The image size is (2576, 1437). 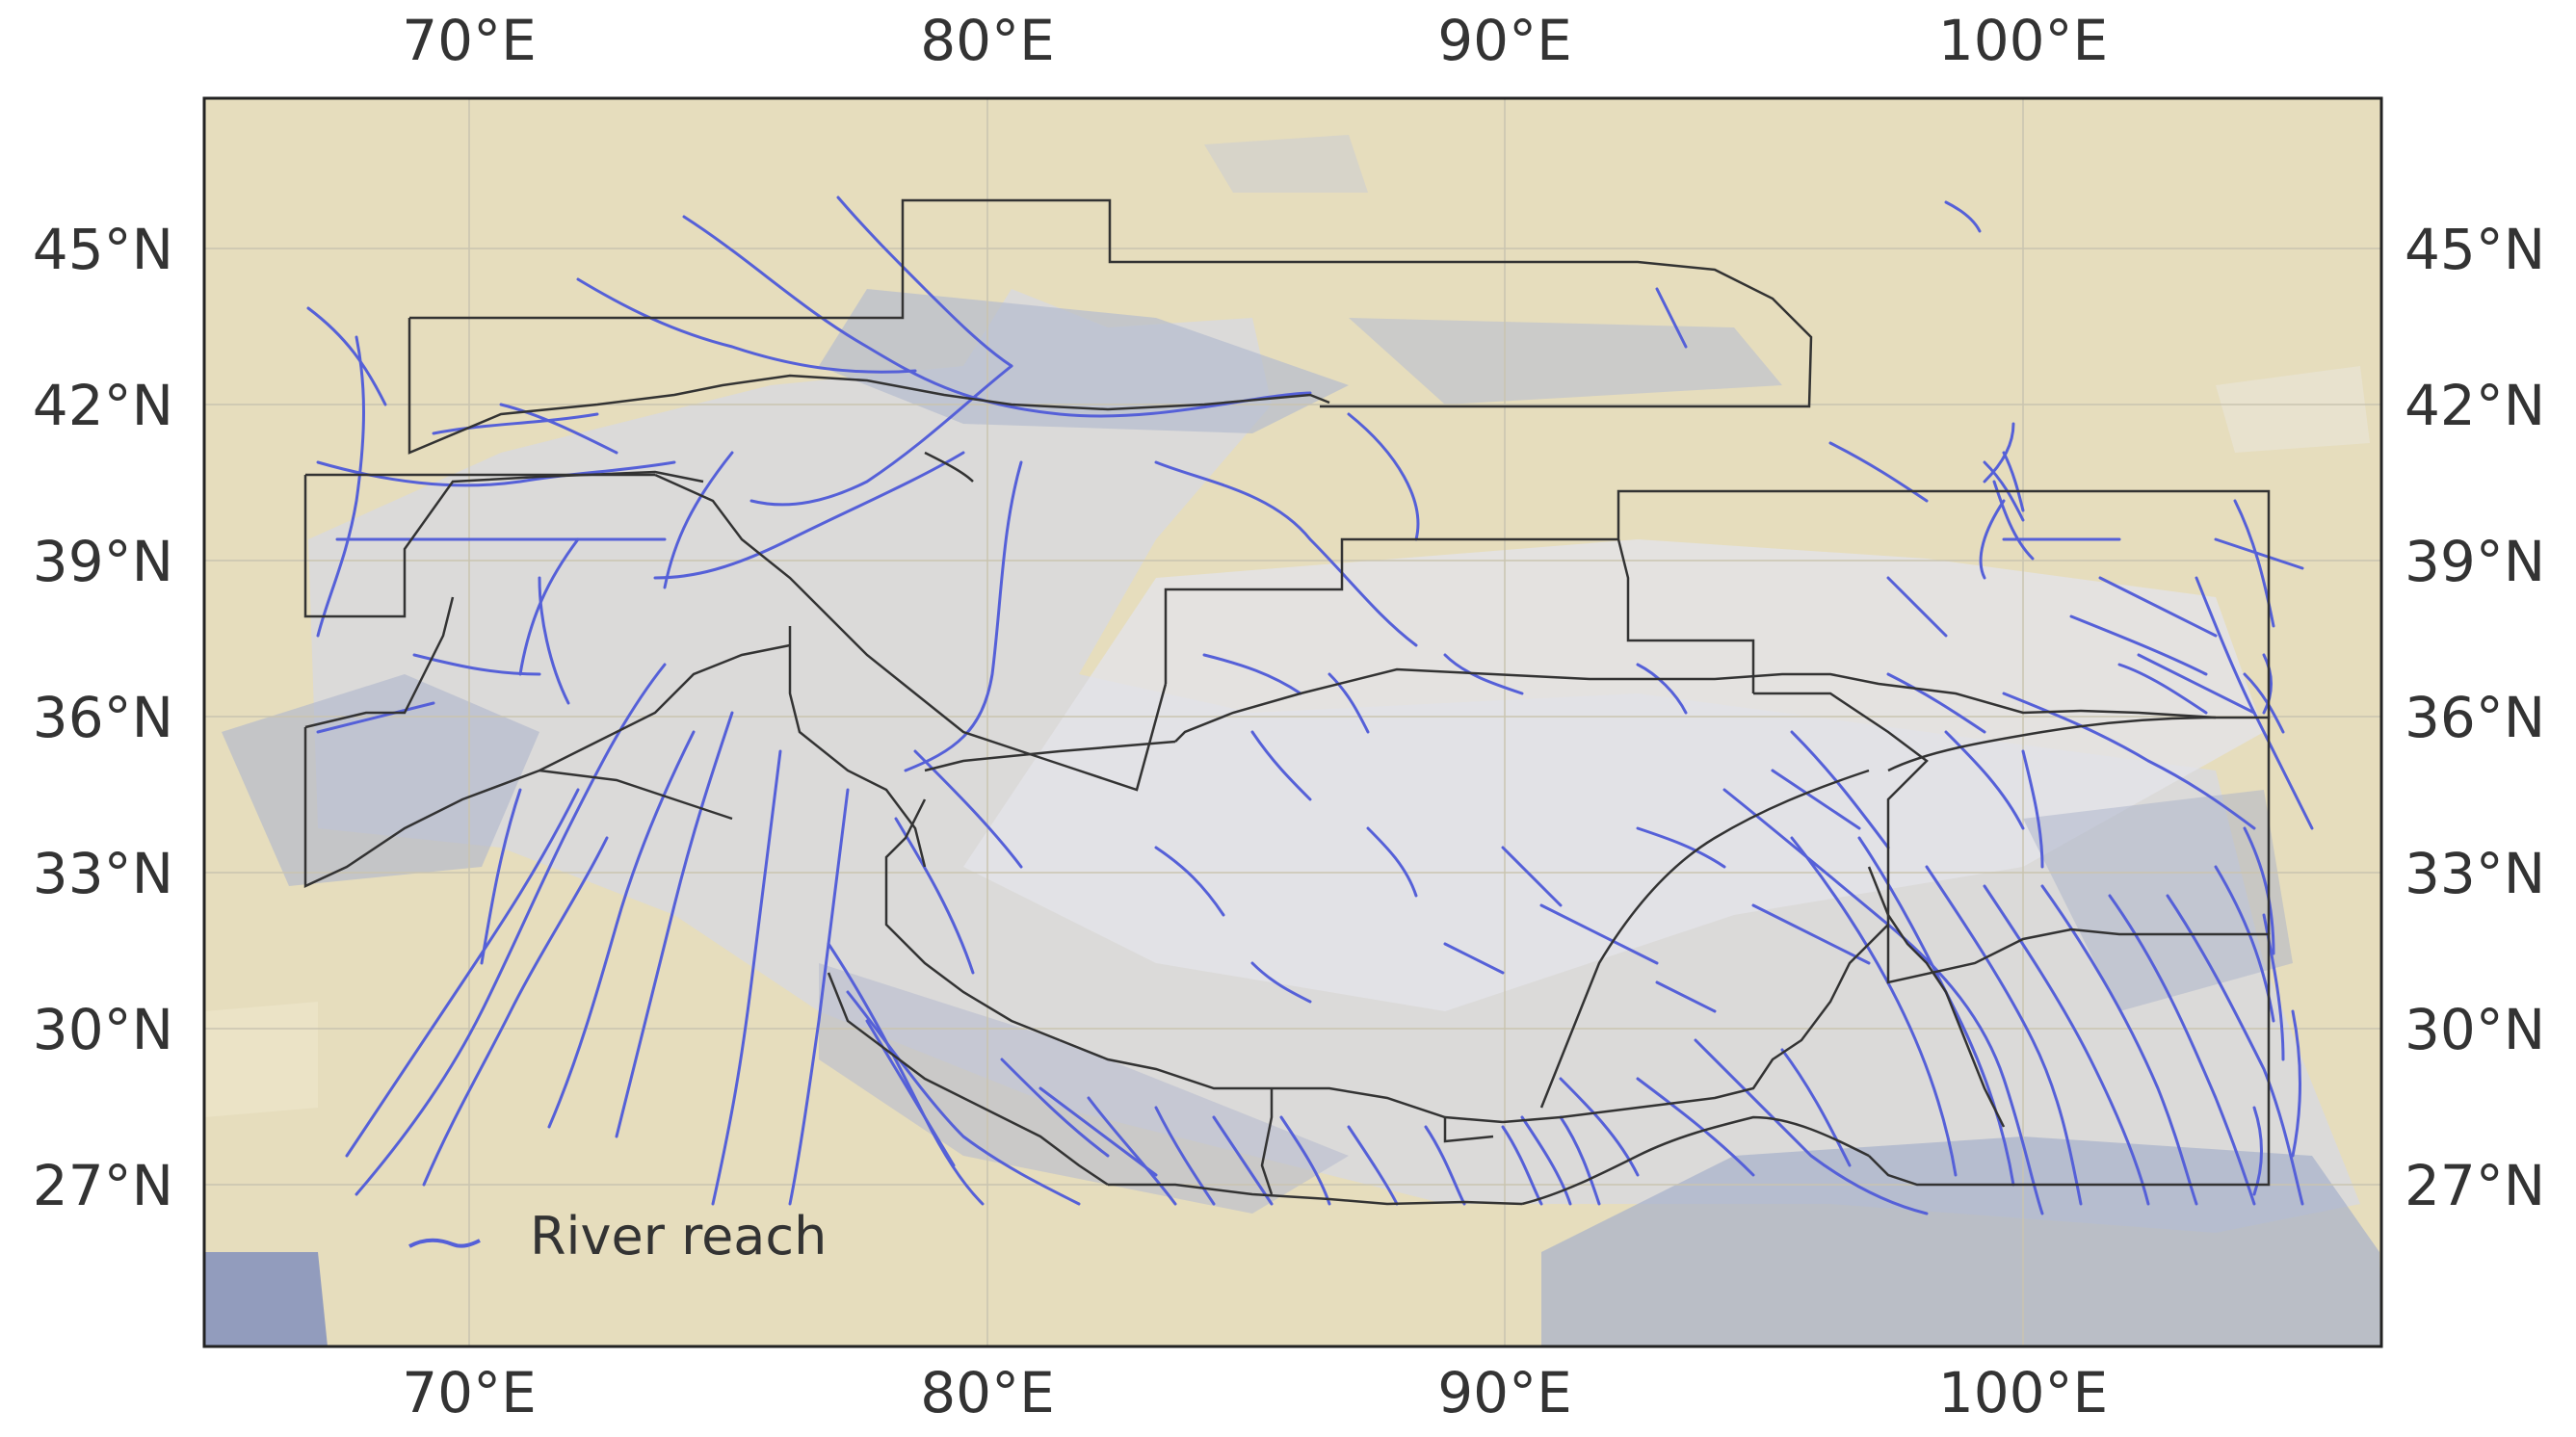 I want to click on right-latitude-labels: 45°N 42°N 39°N 36°N 33°N 30°N 27°N, so click(x=2475, y=718).